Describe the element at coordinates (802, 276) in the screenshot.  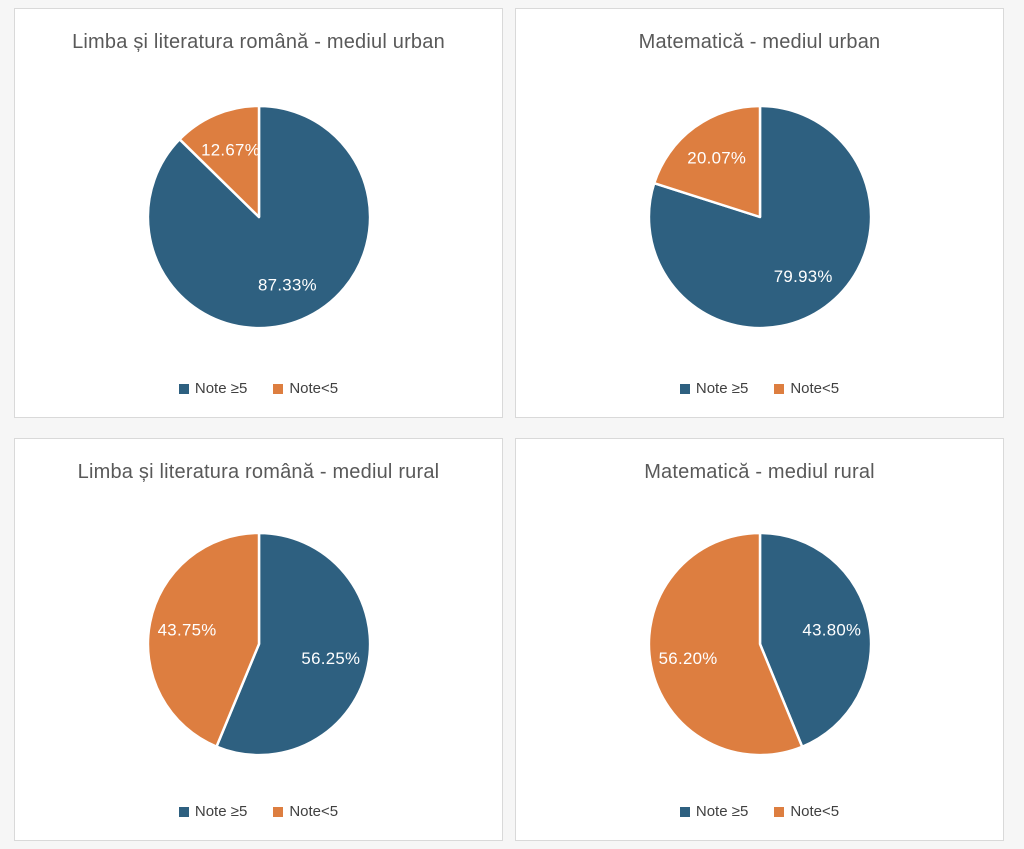
I see `pie-data-label: 79.93%` at that location.